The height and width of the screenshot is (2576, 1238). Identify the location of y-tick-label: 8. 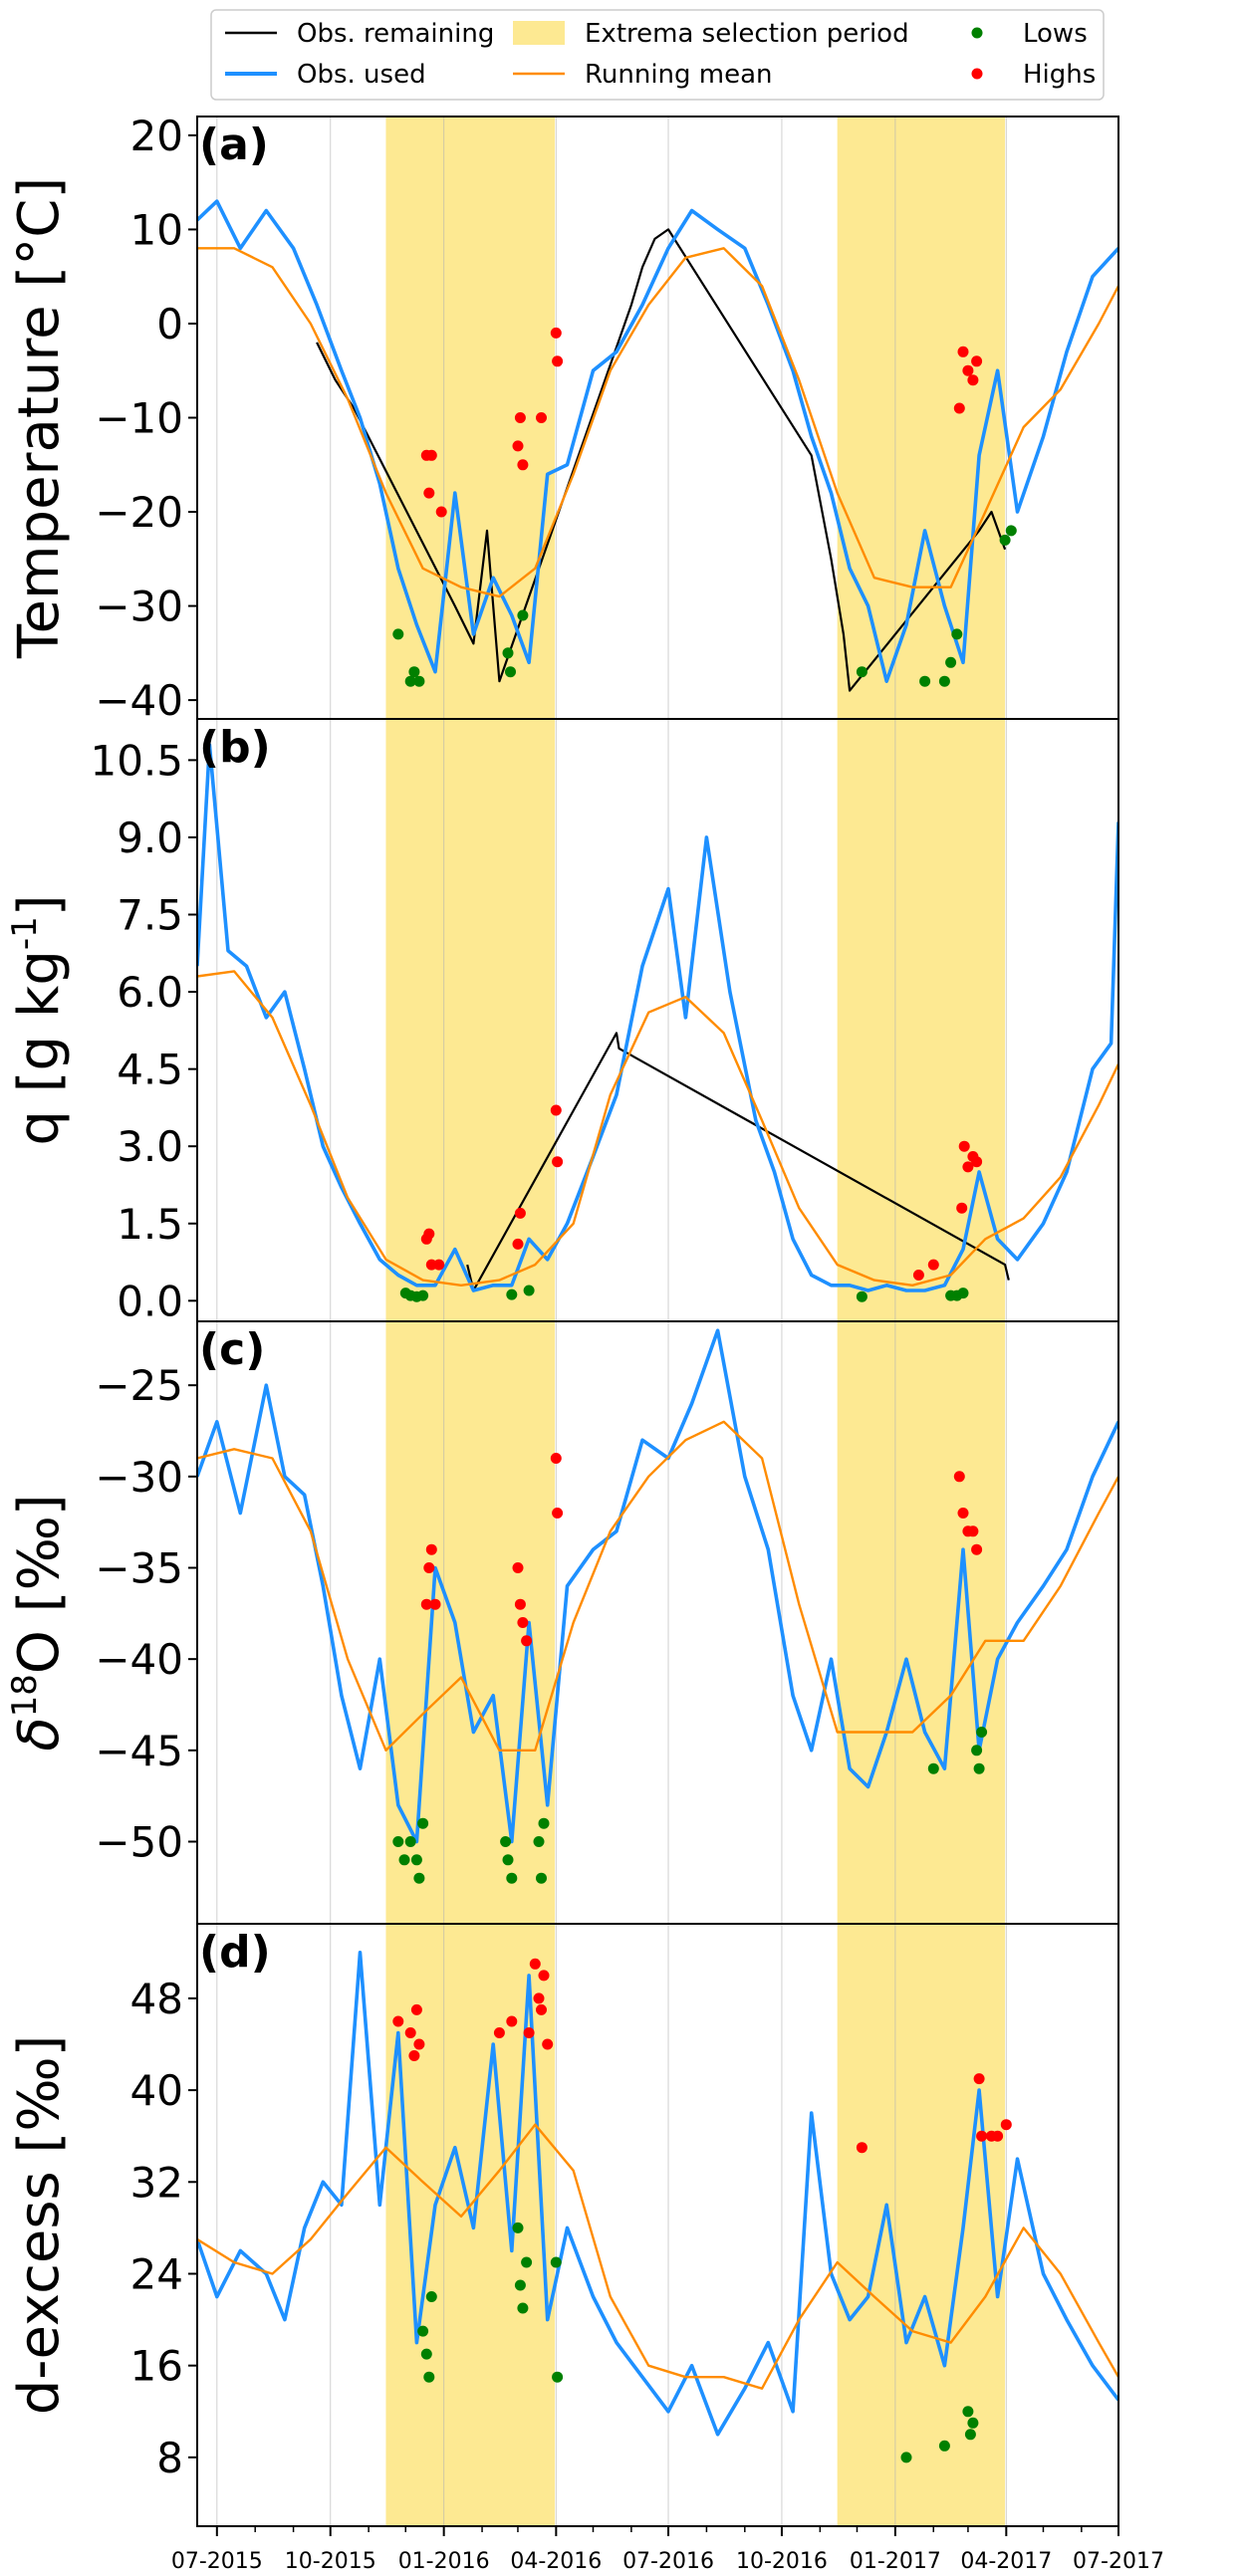
(169, 2458).